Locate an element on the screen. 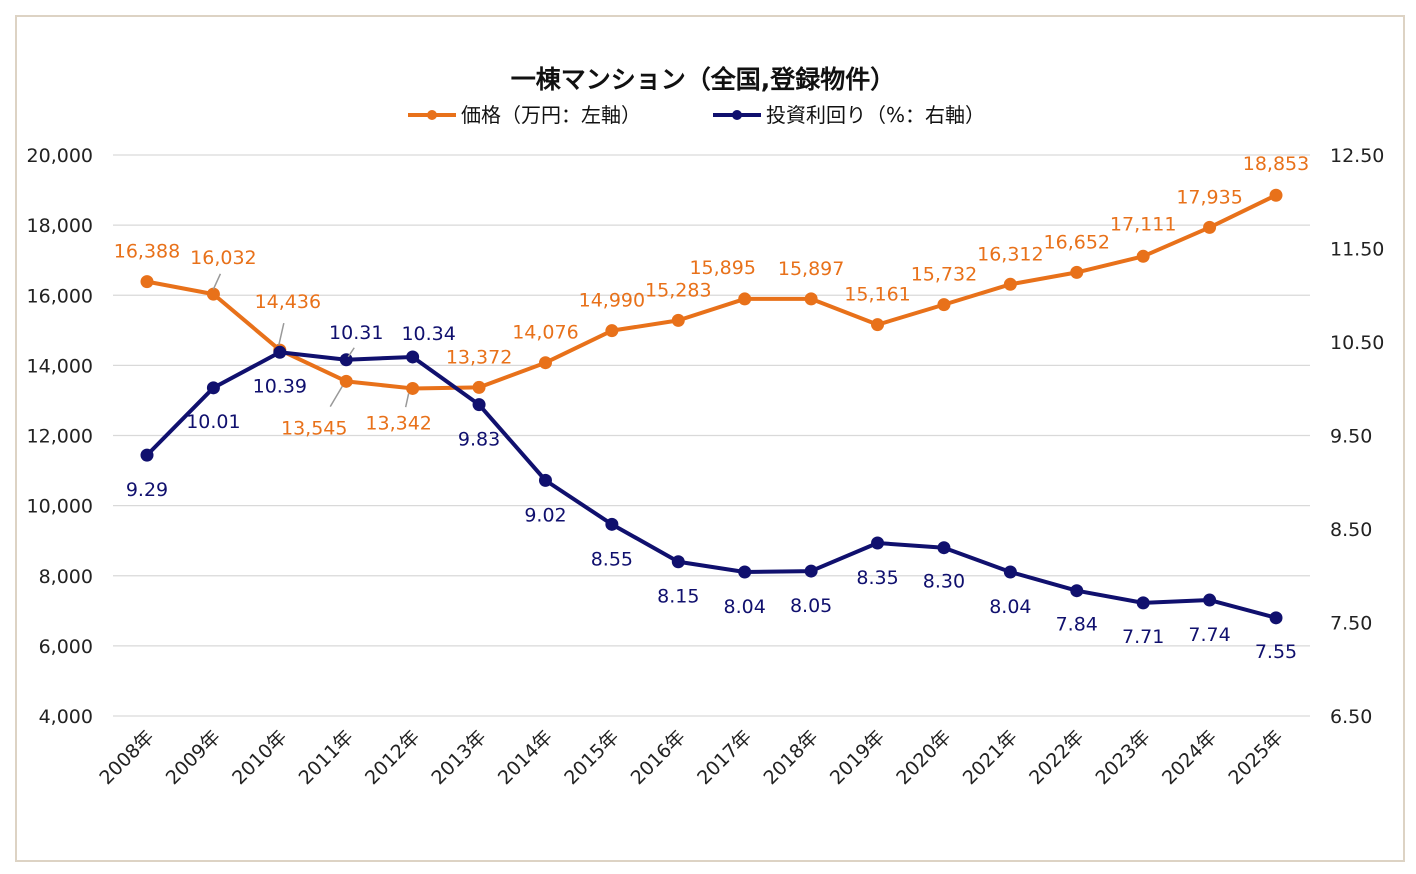  yield-data-label: 7.55 is located at coordinates (1276, 652).